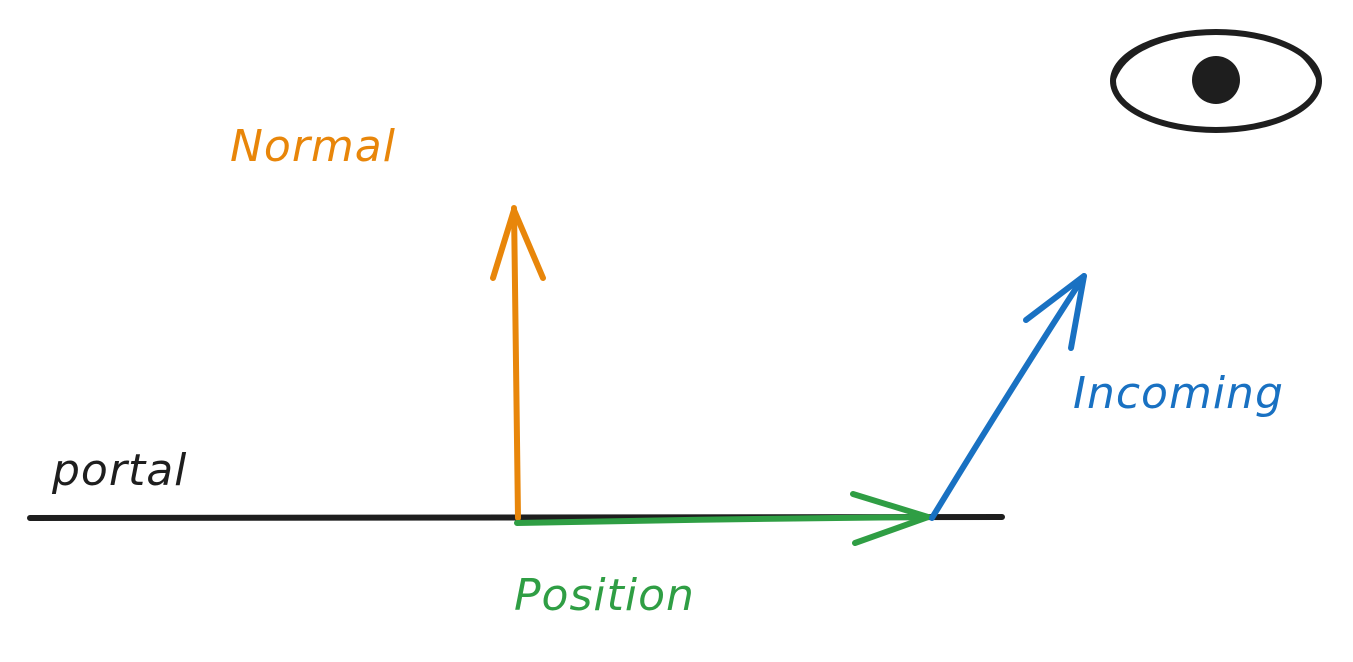  I want to click on eye-icon, so click(1216, 81).